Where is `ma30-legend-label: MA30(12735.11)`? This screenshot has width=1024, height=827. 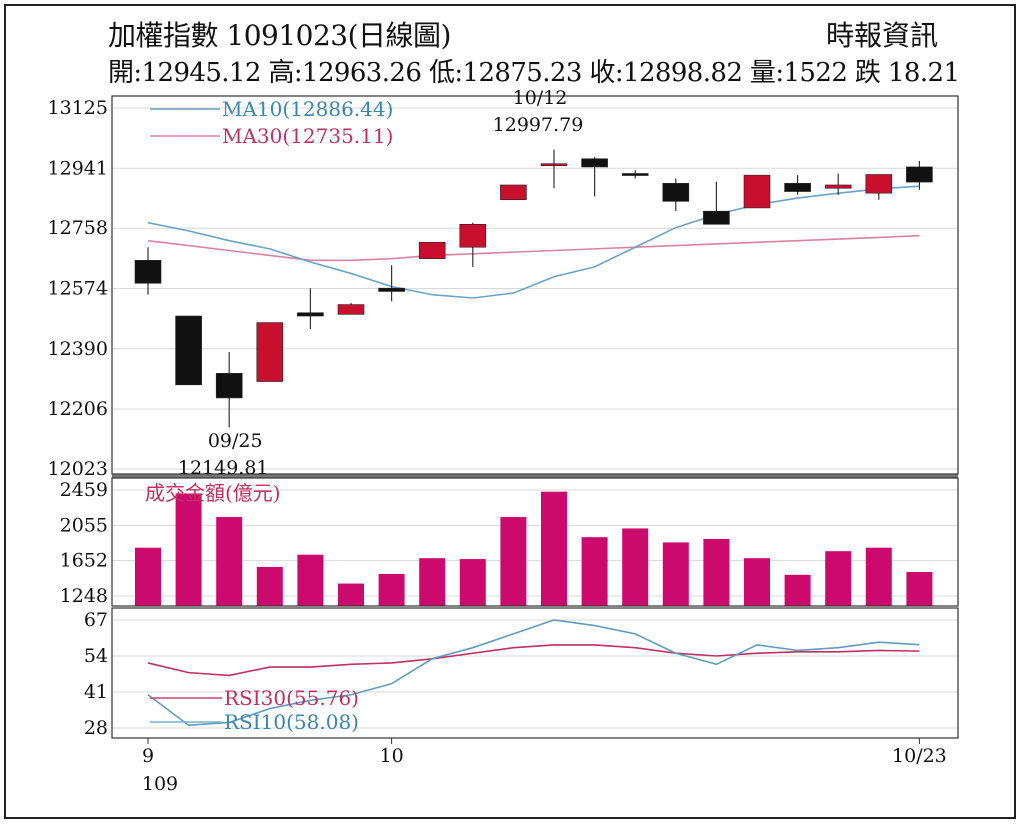 ma30-legend-label: MA30(12735.11) is located at coordinates (307, 136).